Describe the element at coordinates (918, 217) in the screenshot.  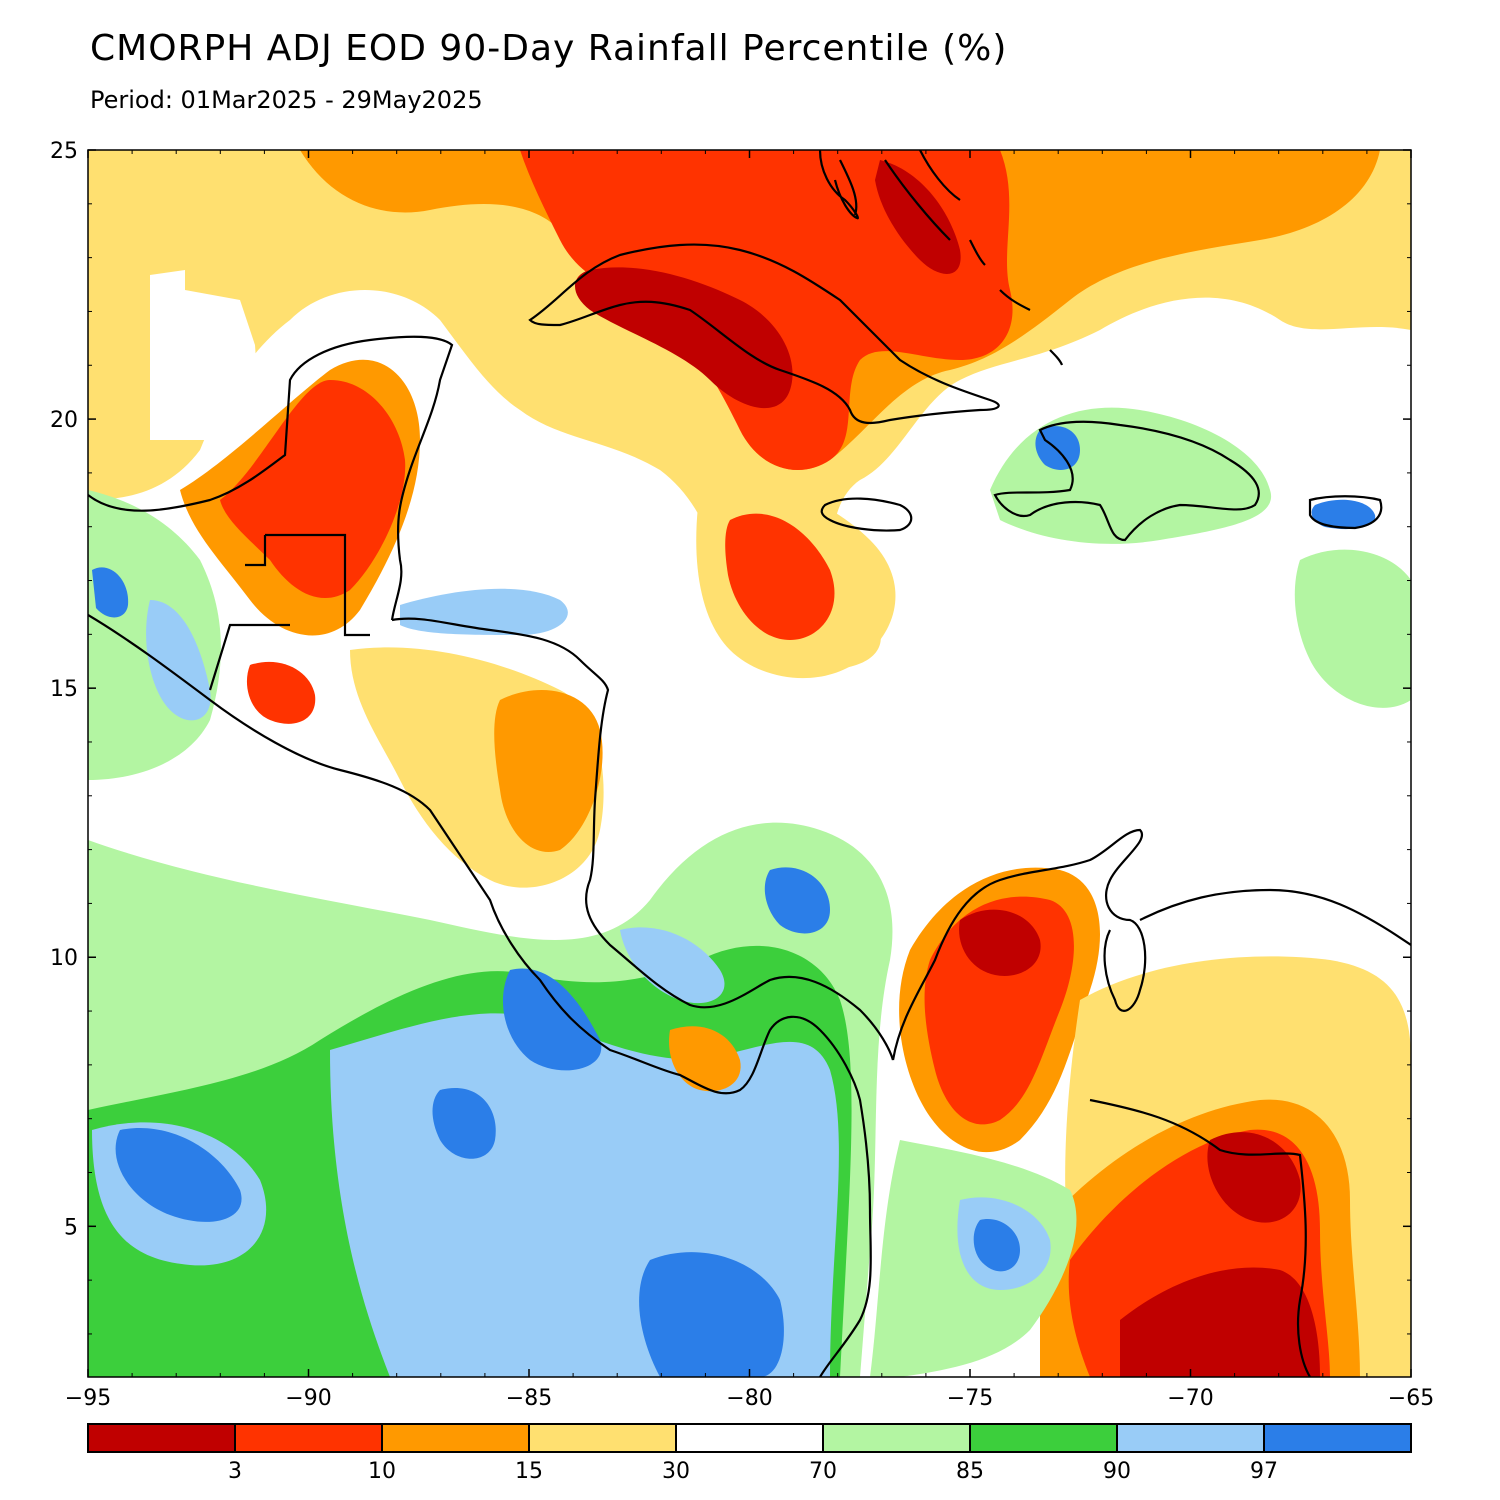
I see `region-bahamas-dark-red` at that location.